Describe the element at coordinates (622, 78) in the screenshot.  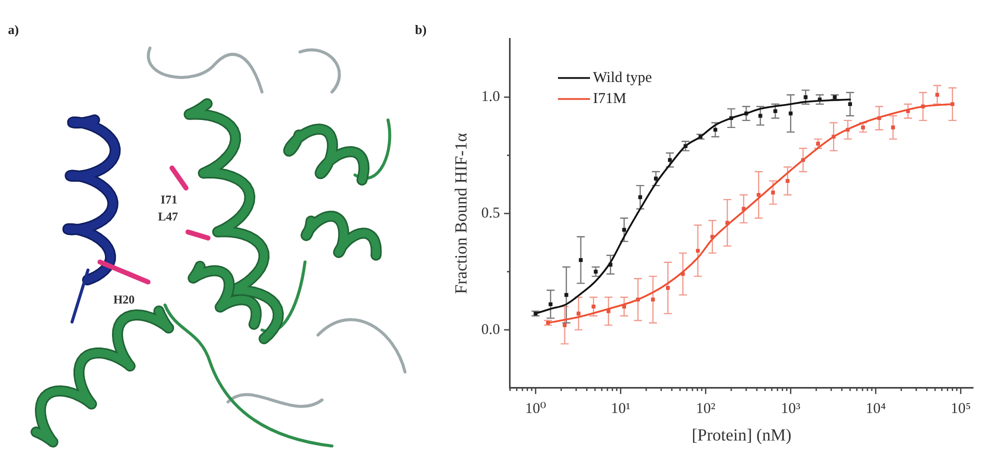
I see `legend-label: Wild type` at that location.